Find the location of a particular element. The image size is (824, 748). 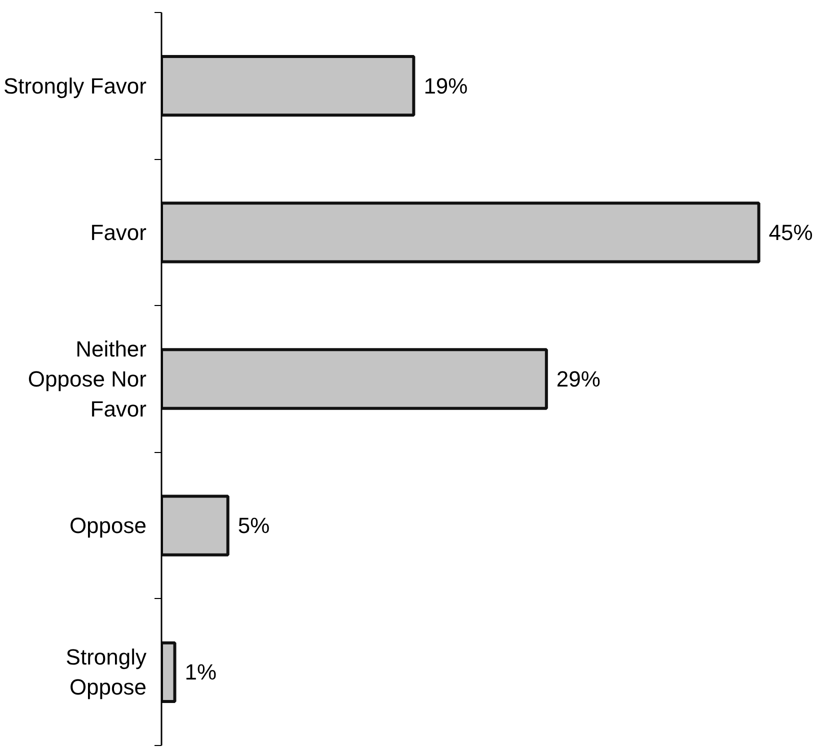

data-label: 45% is located at coordinates (790, 232).